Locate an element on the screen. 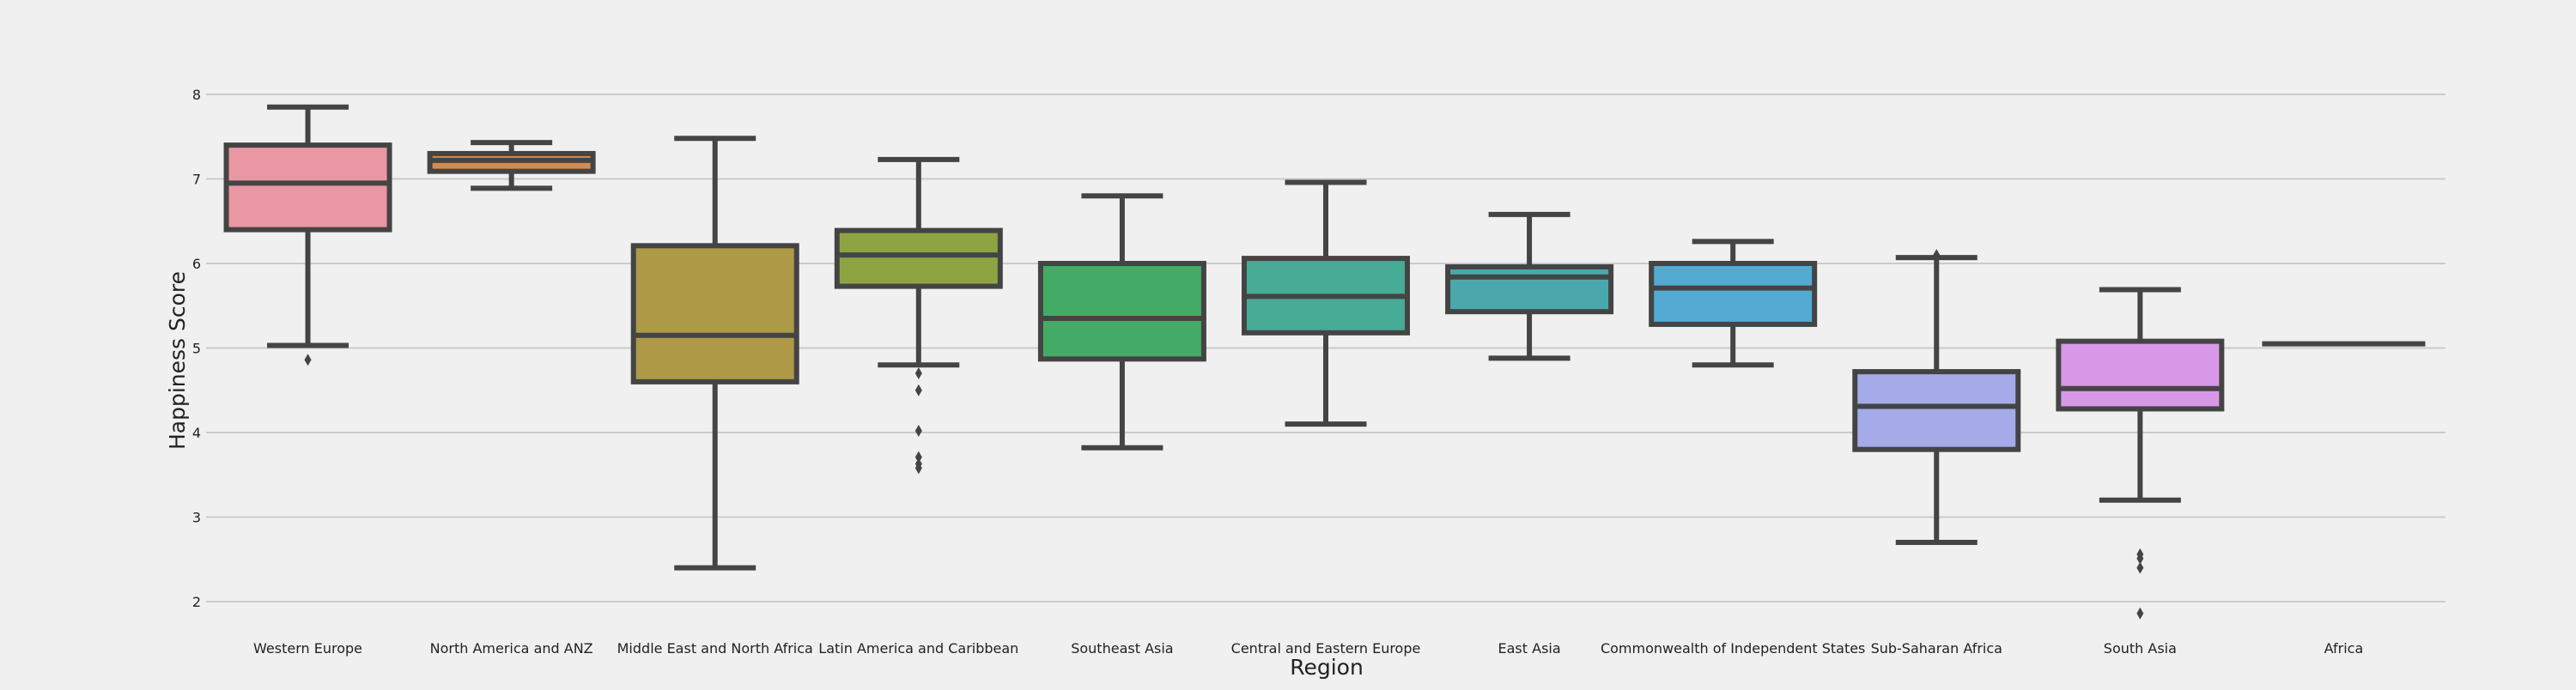 This screenshot has width=2576, height=690. y-tick-label: 5 is located at coordinates (197, 349).